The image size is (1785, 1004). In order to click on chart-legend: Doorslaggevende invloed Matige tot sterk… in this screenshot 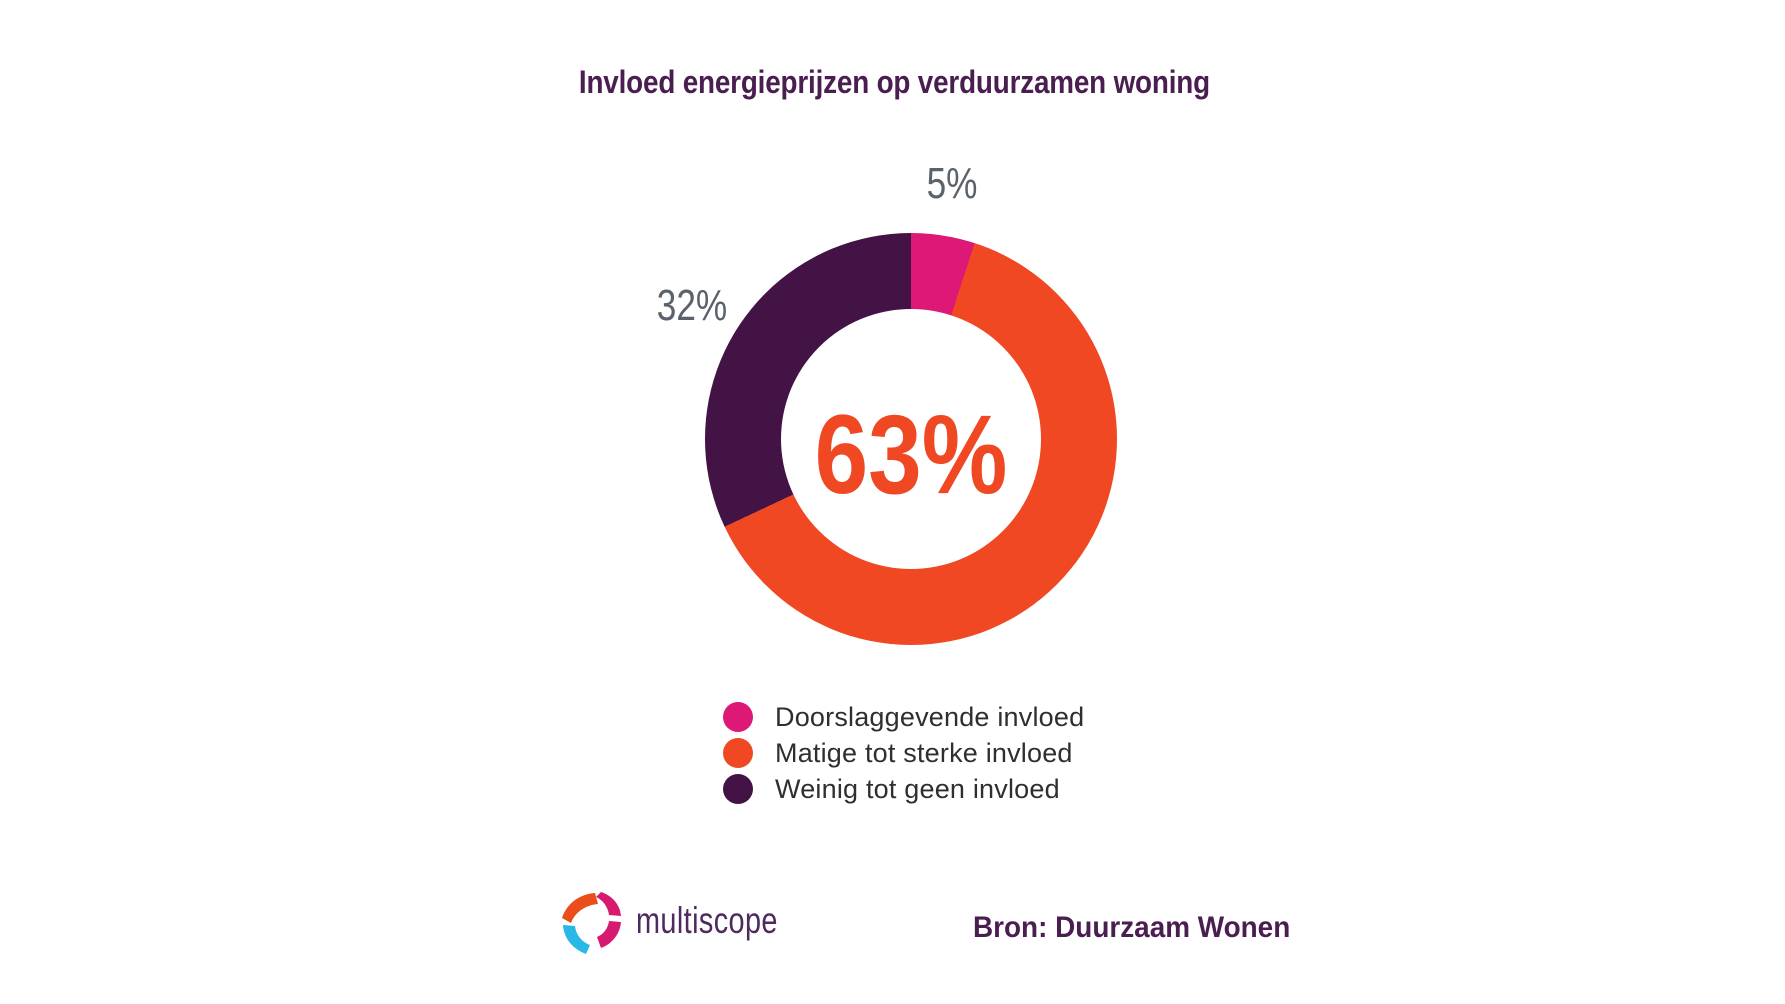, I will do `click(903, 756)`.